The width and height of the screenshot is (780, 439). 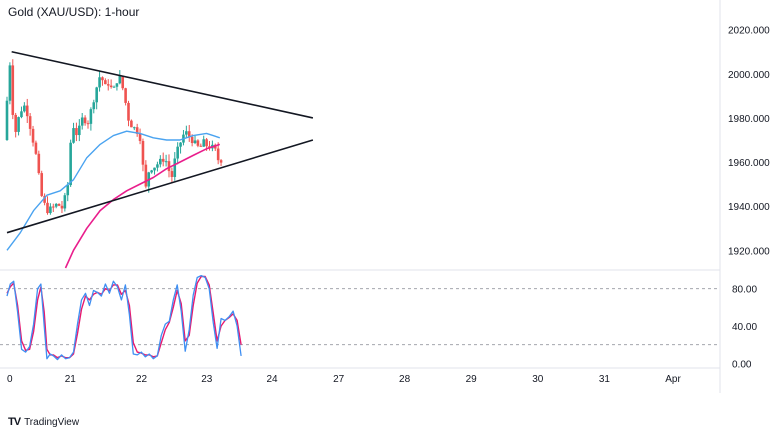 I want to click on sma-100-line, so click(x=113, y=190).